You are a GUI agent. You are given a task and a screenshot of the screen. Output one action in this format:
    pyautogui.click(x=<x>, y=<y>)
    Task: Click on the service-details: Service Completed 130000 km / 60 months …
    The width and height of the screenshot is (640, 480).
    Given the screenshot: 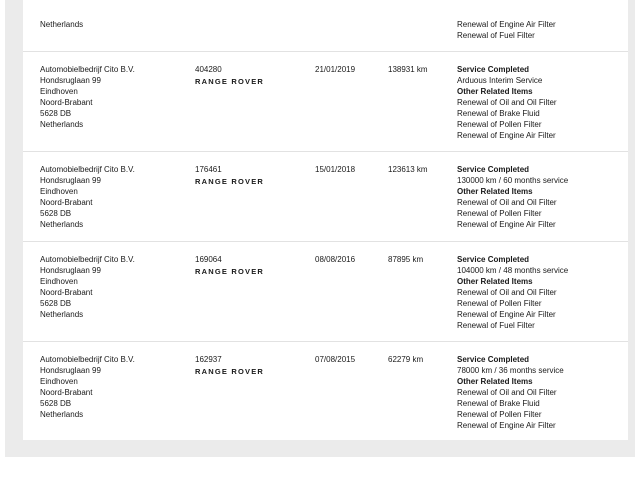 What is the action you would take?
    pyautogui.click(x=512, y=197)
    